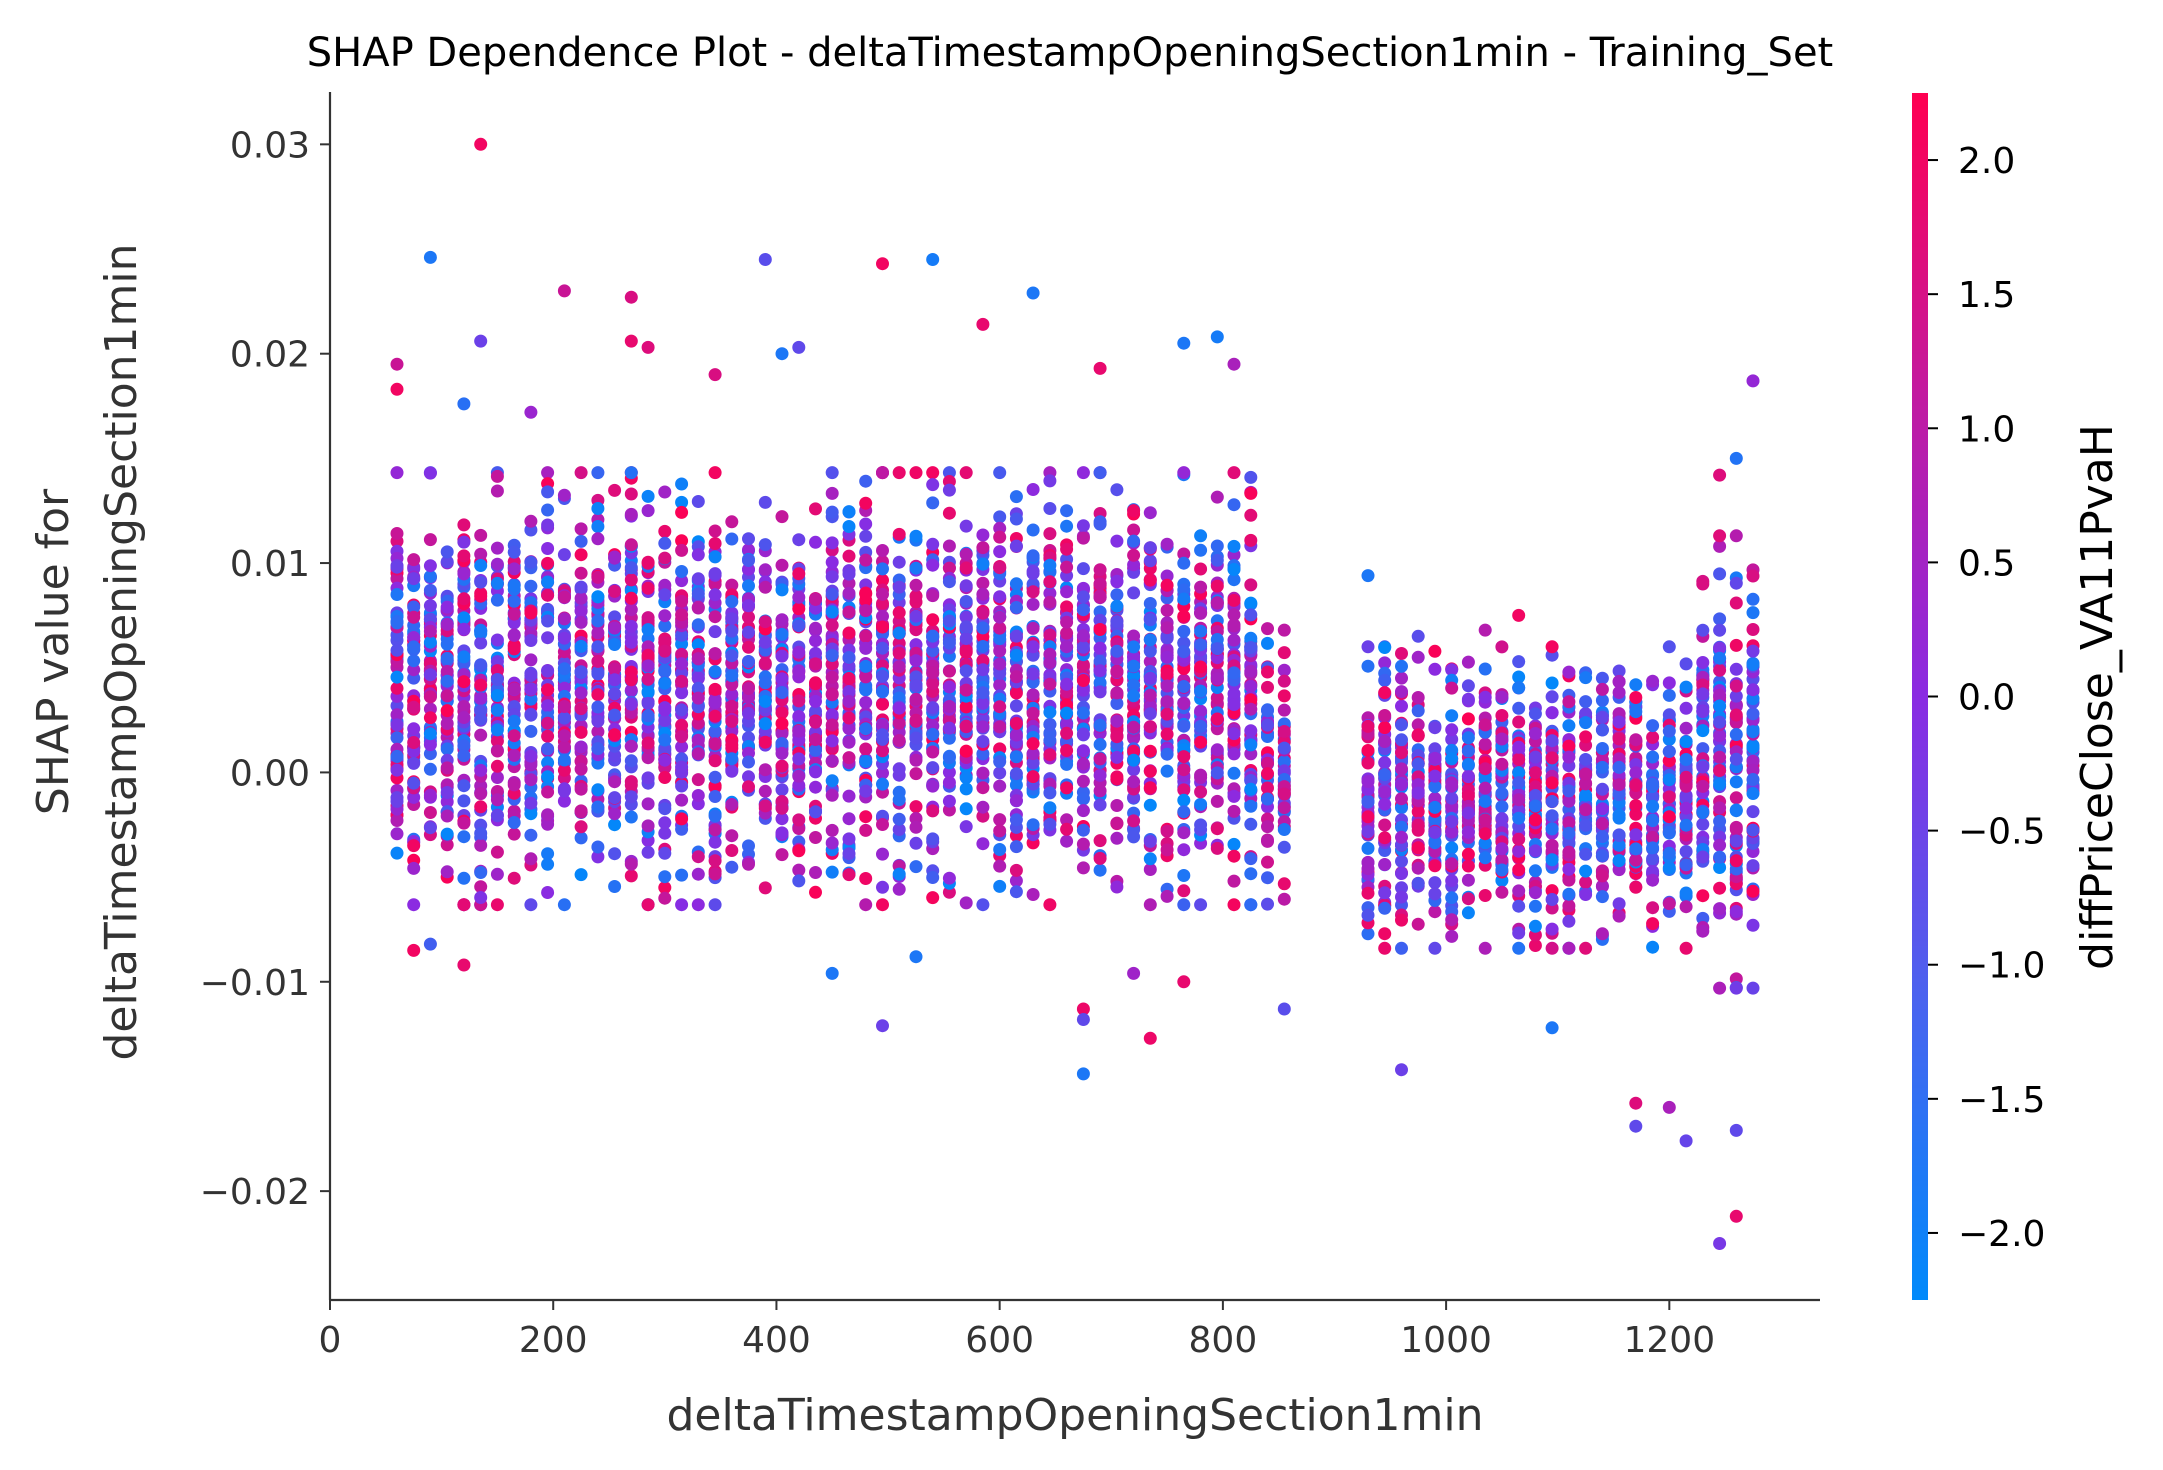 Image resolution: width=2163 pixels, height=1470 pixels. What do you see at coordinates (1986, 161) in the screenshot?
I see `colorbar-tick-label: 2.0` at bounding box center [1986, 161].